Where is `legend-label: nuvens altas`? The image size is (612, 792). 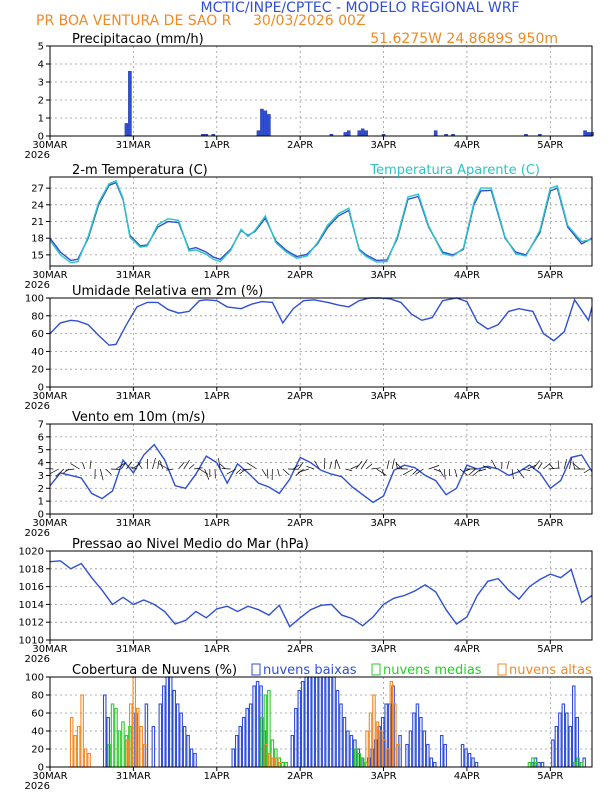
legend-label: nuvens altas is located at coordinates (550, 670).